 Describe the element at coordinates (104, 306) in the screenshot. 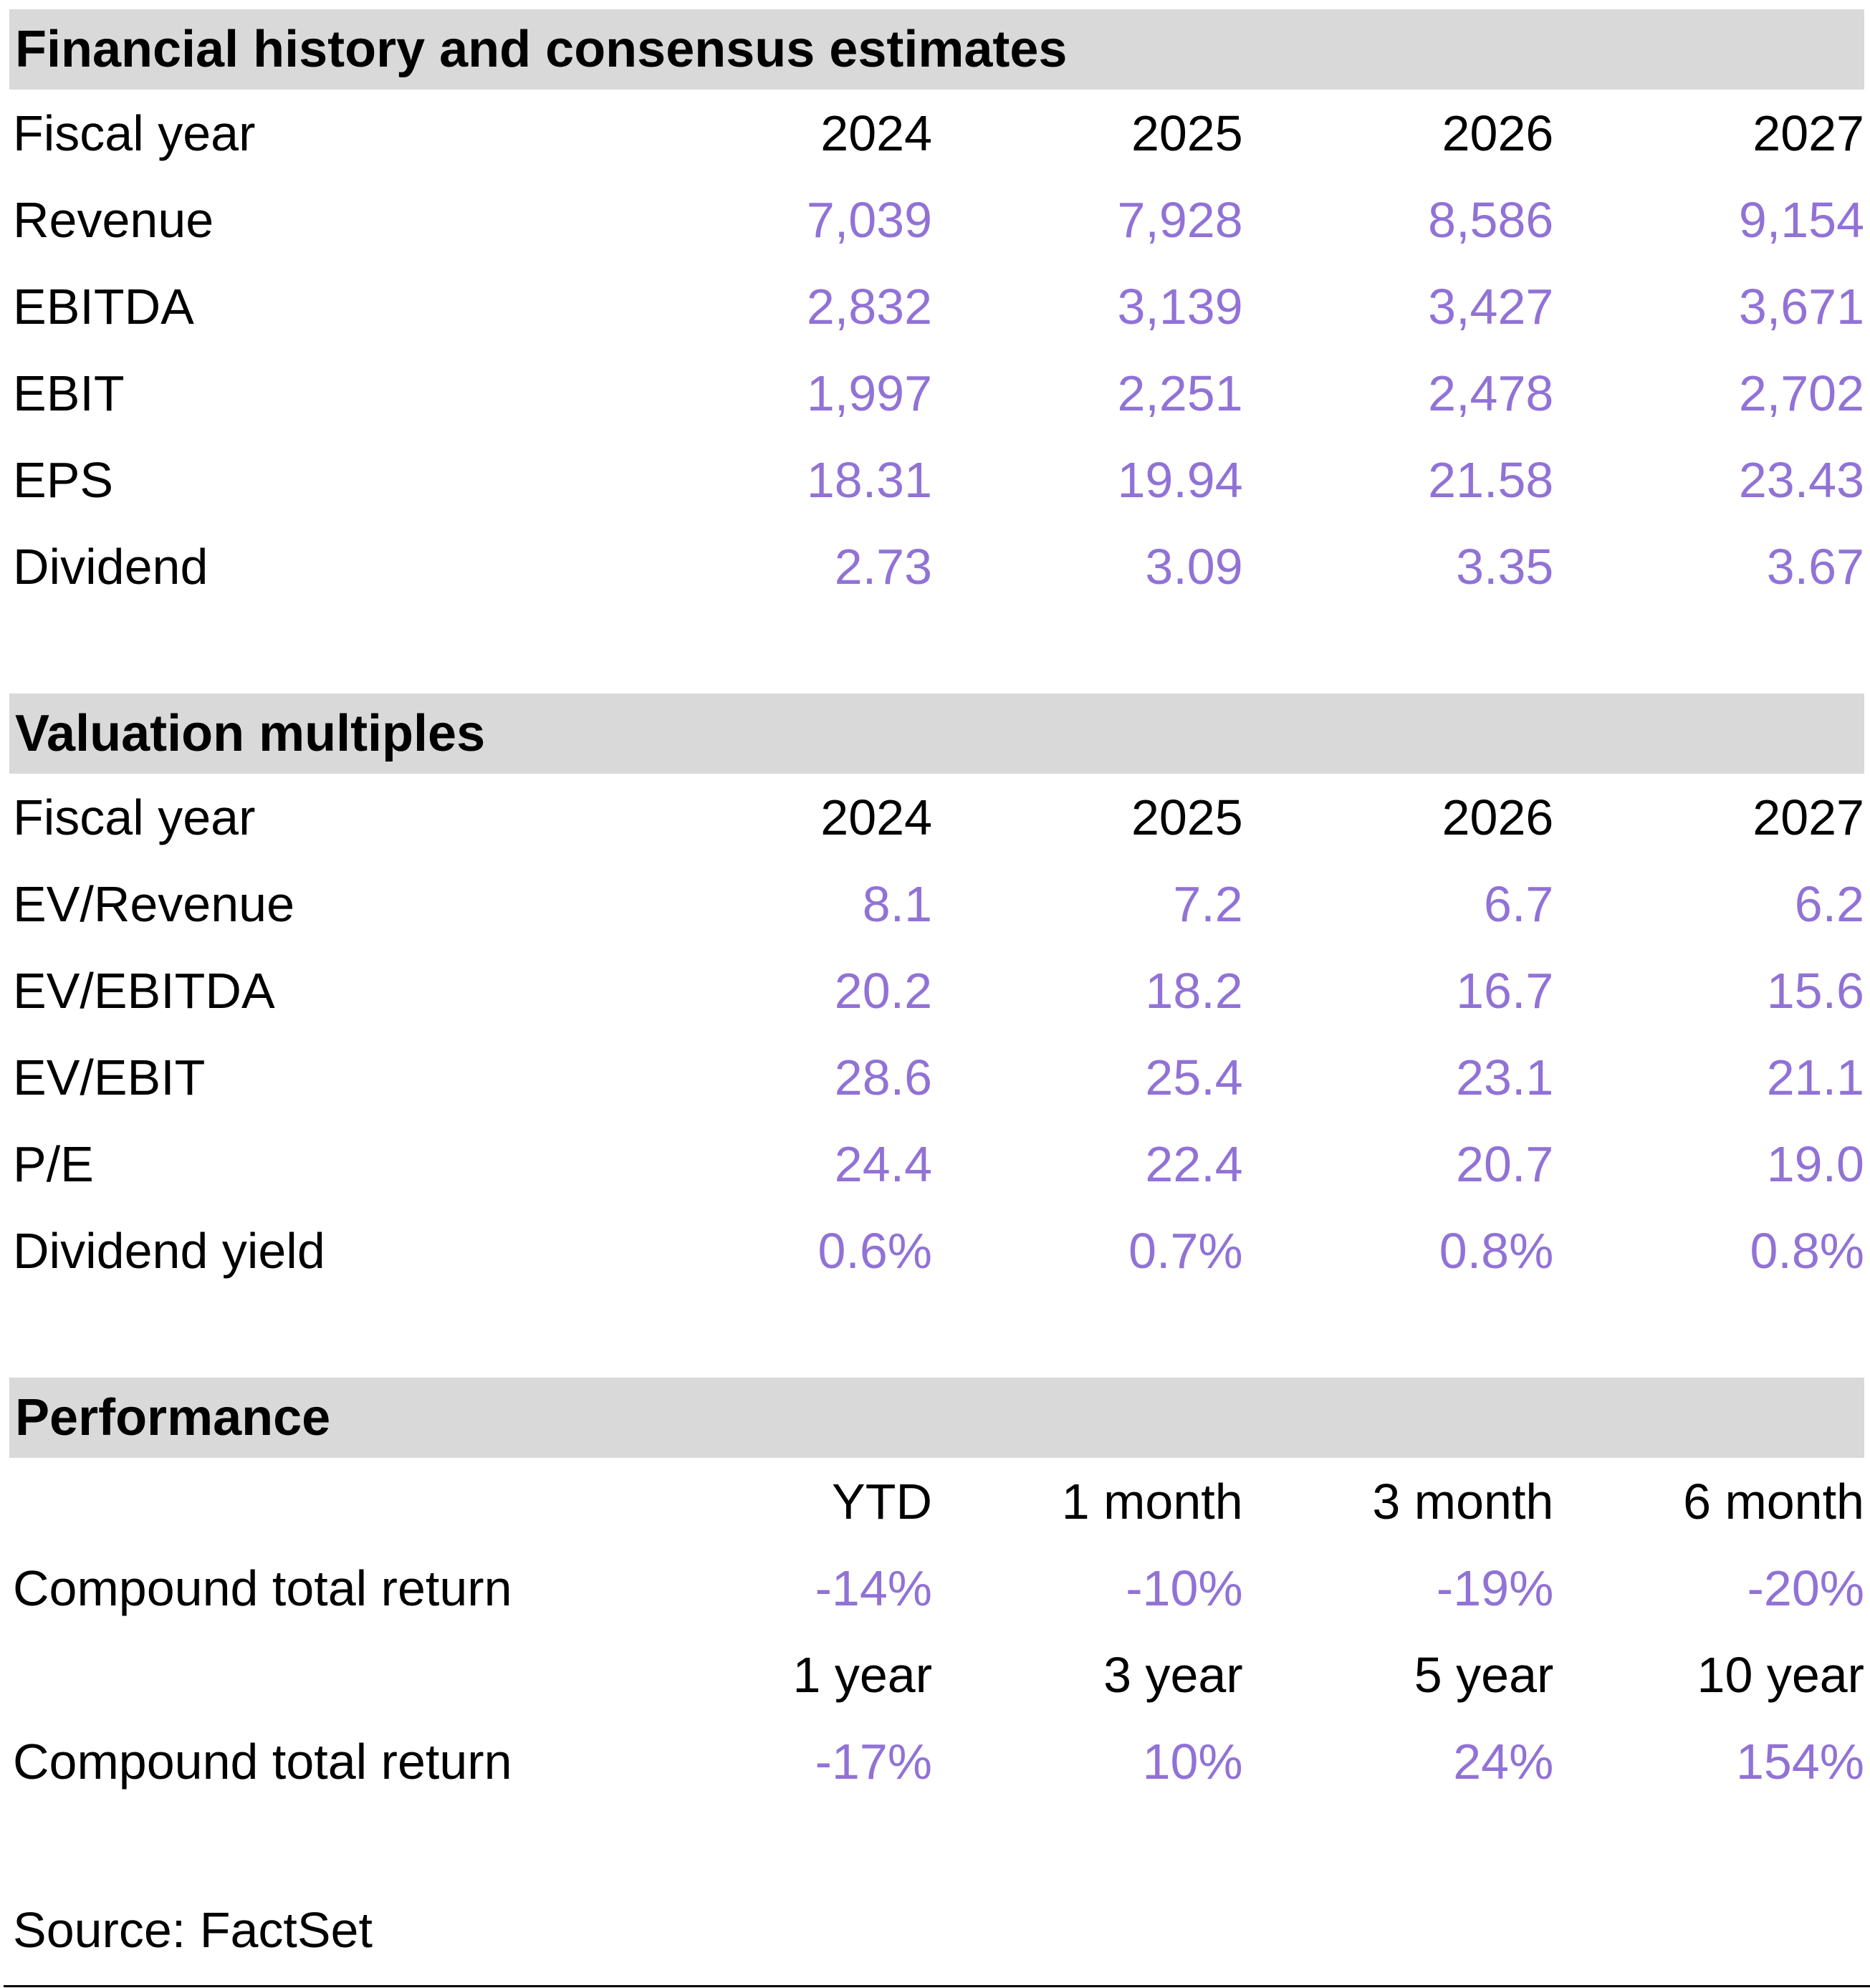

I see `row-label: EBITDA` at that location.